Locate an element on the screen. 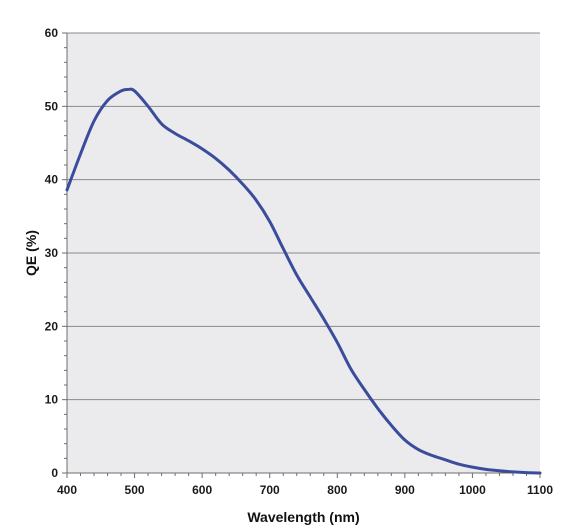 Image resolution: width=581 pixels, height=529 pixels. x-tick-label: 600 is located at coordinates (202, 490).